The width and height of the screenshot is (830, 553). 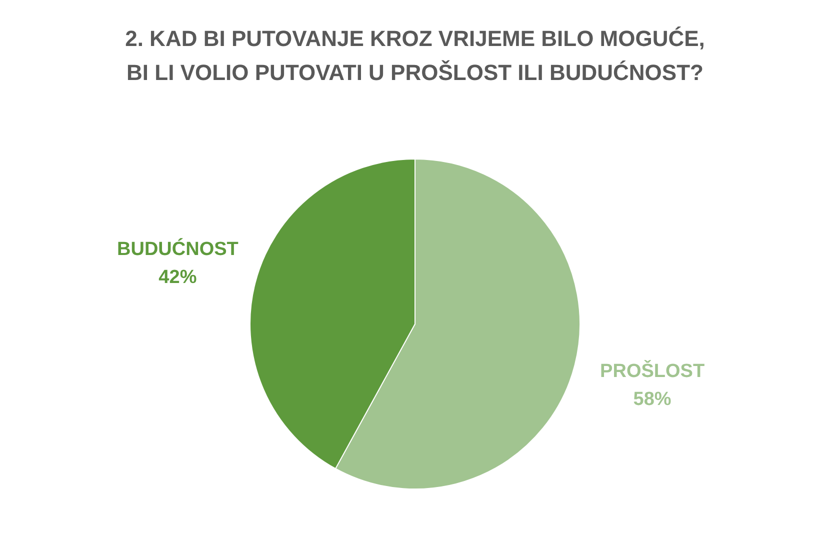 I want to click on text: 2. KAD BI PUTOVANJE KROZ VRIJEME BILO MOGUĆE,, so click(x=415, y=38).